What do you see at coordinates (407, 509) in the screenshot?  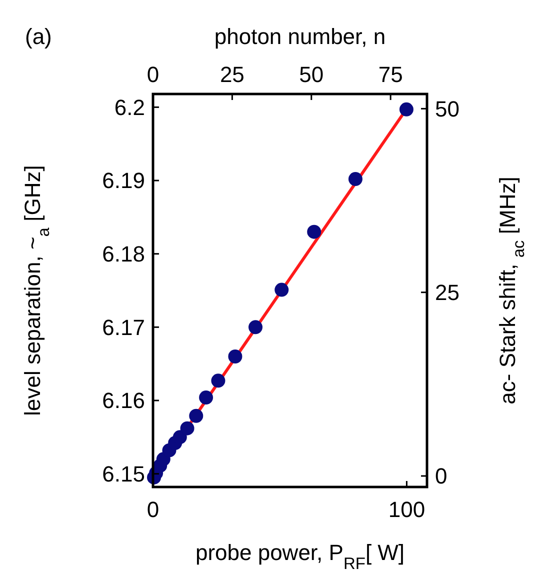 I see `x-tick-label: 100` at bounding box center [407, 509].